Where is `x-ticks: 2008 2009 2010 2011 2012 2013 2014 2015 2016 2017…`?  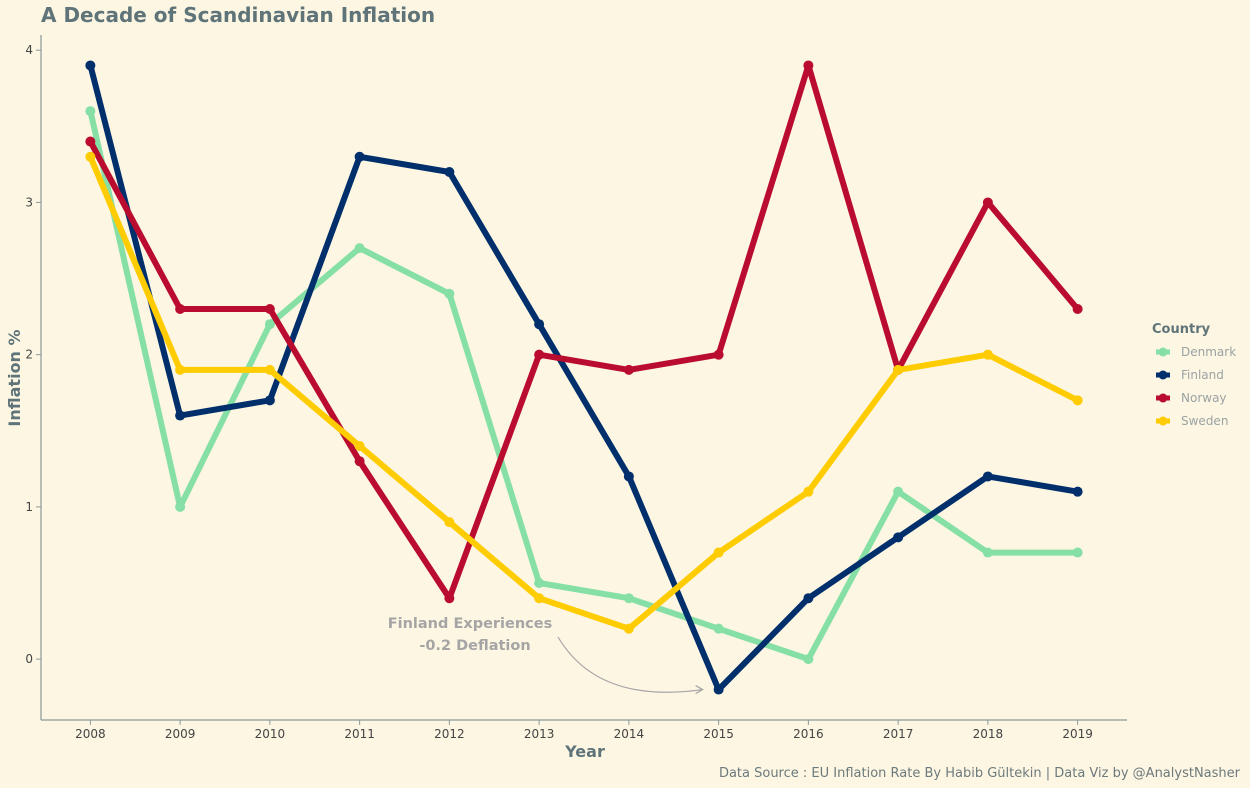
x-ticks: 2008 2009 2010 2011 2012 2013 2014 2015 2016 2017… is located at coordinates (584, 730).